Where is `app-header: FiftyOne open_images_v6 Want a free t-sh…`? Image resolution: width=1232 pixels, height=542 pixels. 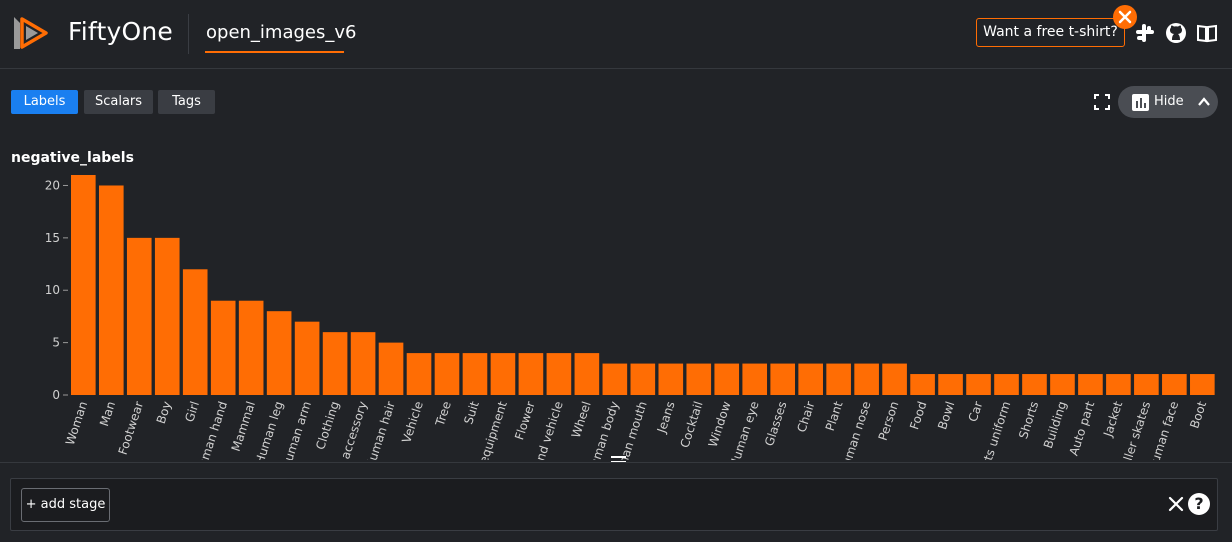 app-header: FiftyOne open_images_v6 Want a free t-sh… is located at coordinates (616, 34).